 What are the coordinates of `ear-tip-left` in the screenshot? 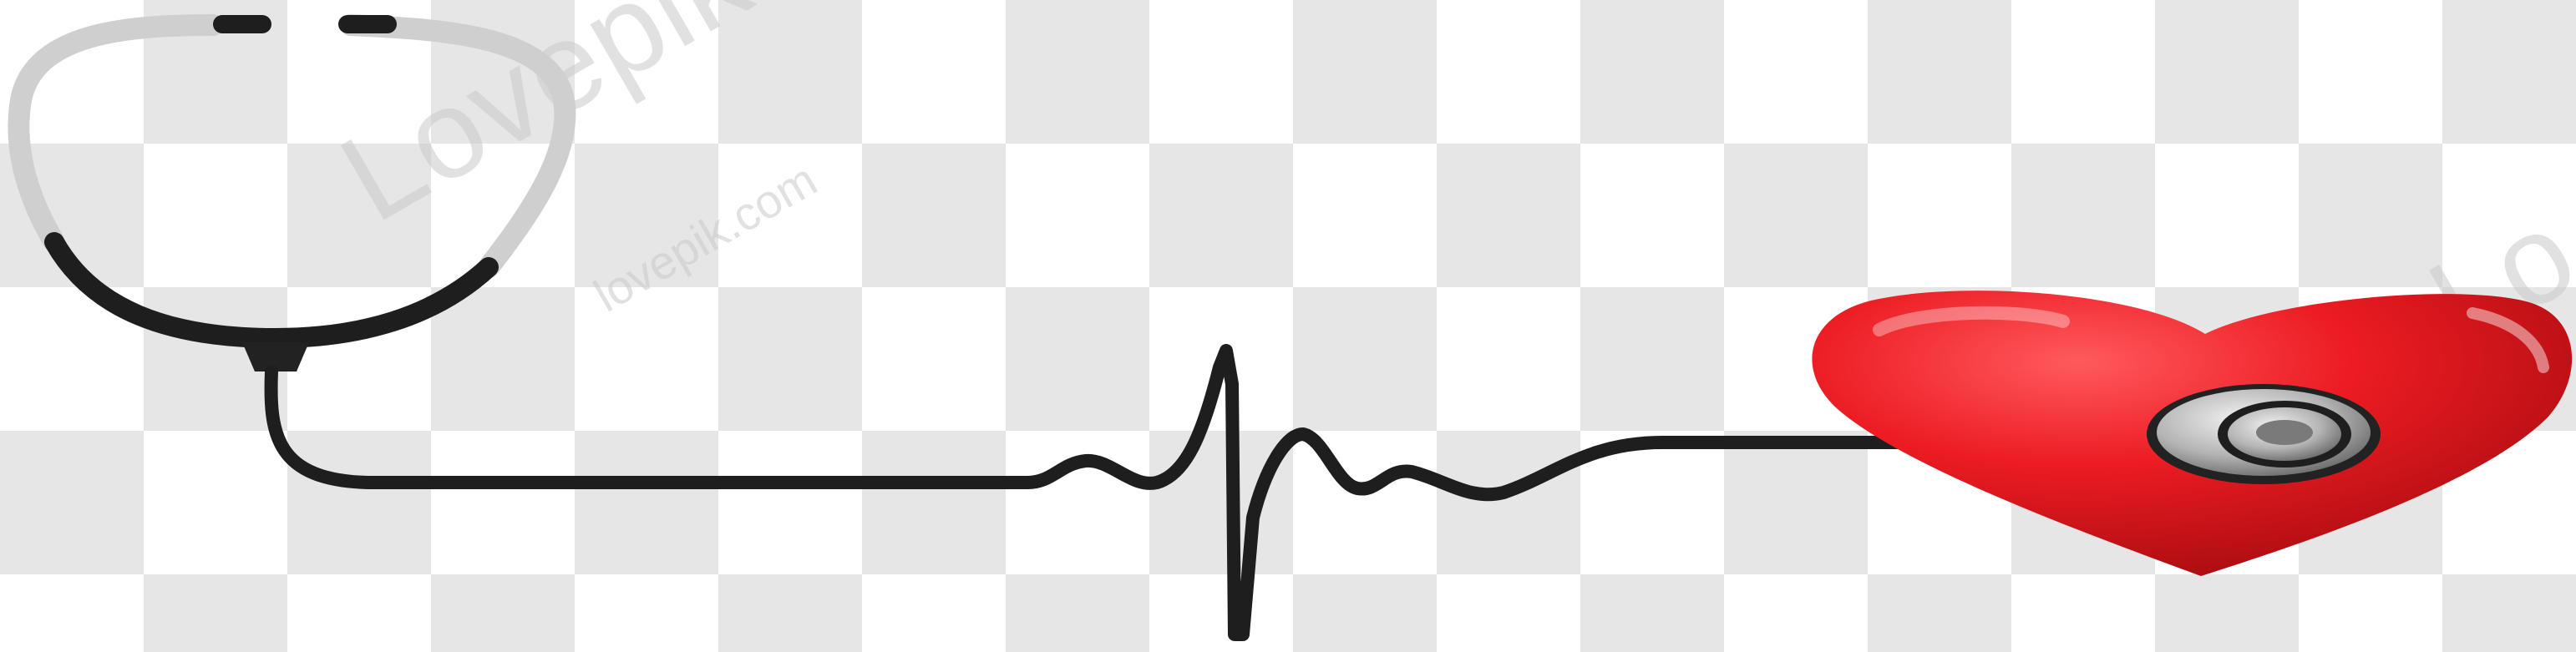 It's located at (242, 24).